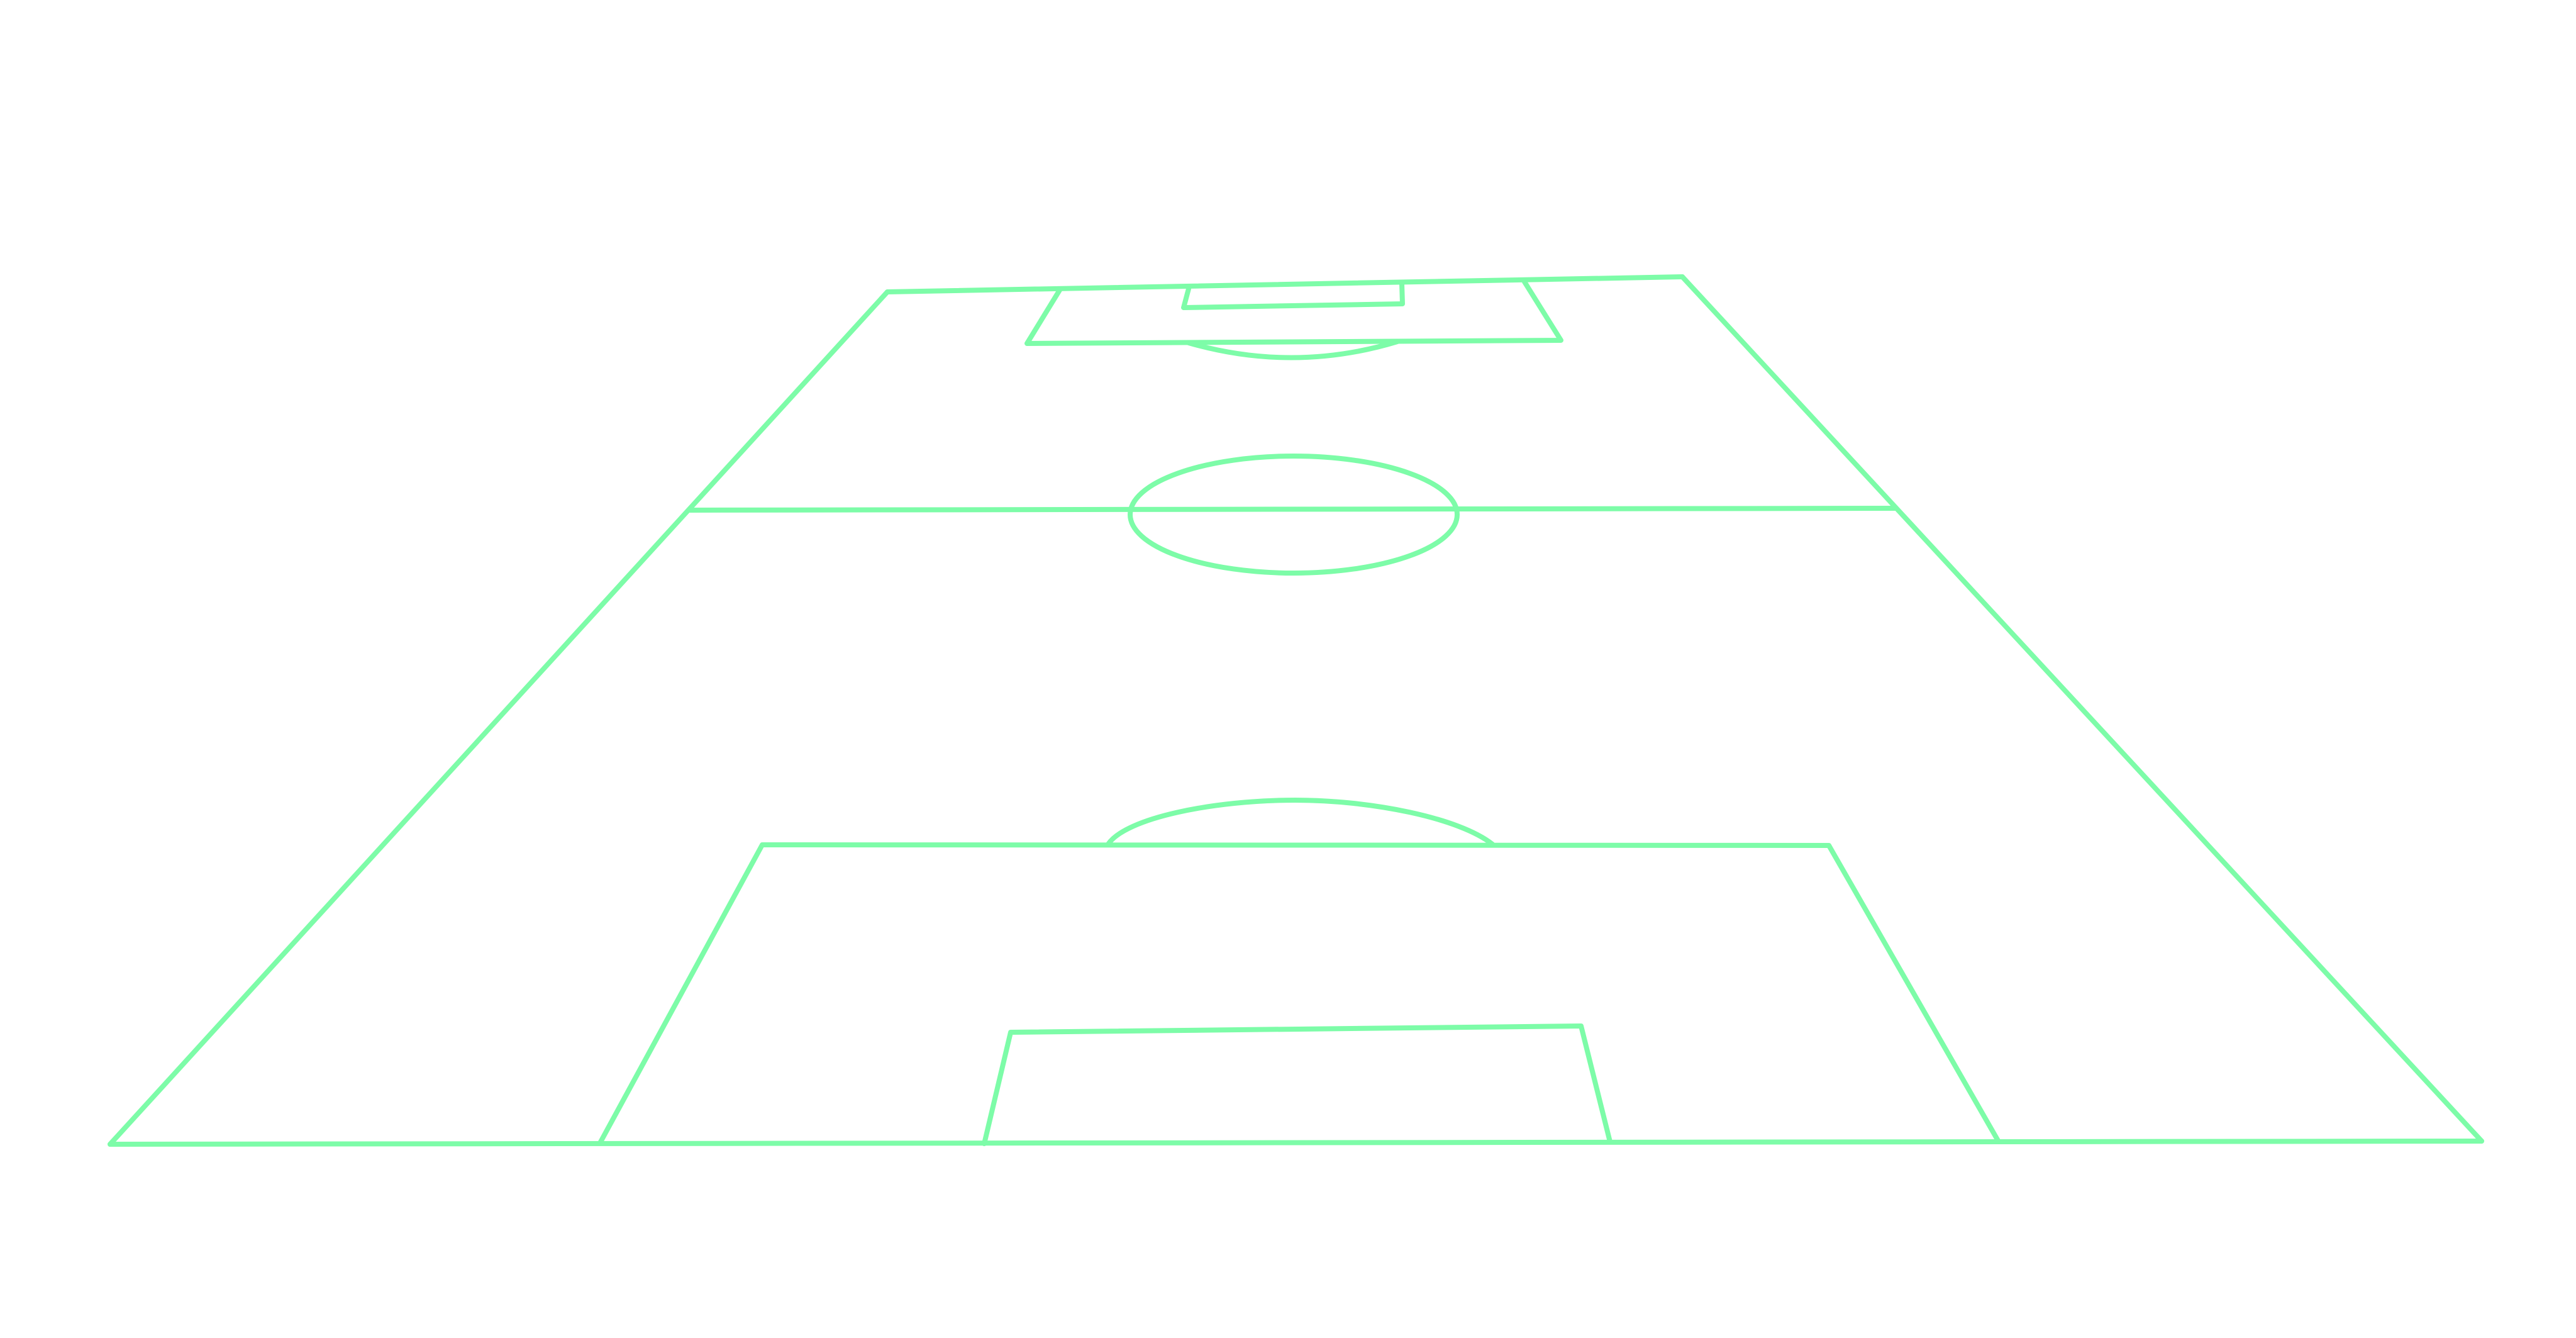 The image size is (2576, 1338). What do you see at coordinates (1294, 515) in the screenshot?
I see `centre-circle` at bounding box center [1294, 515].